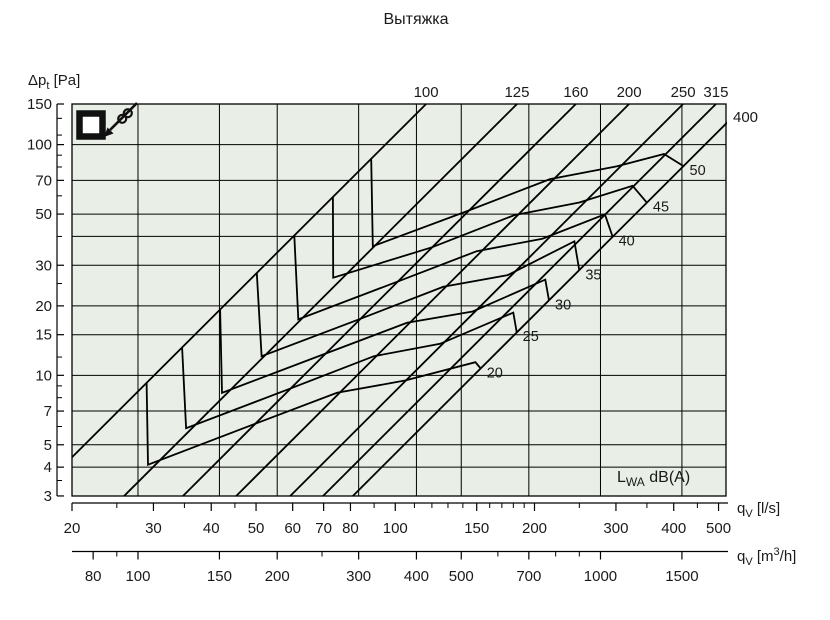 The width and height of the screenshot is (830, 620). I want to click on x-m3h-tick-label: 100, so click(137, 576).